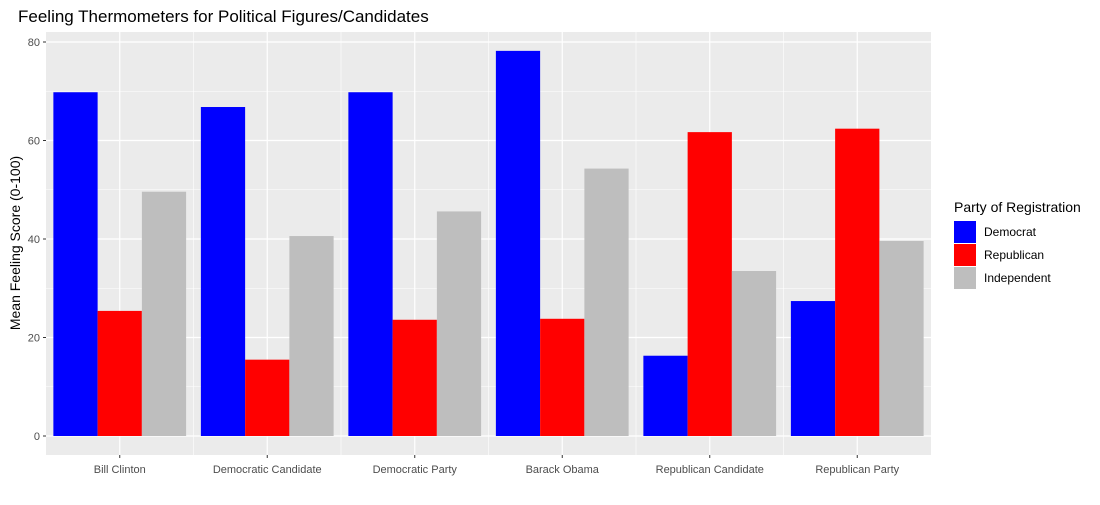 This screenshot has height=505, width=1100. Describe the element at coordinates (414, 377) in the screenshot. I see `bar-republican-democratic-party` at that location.